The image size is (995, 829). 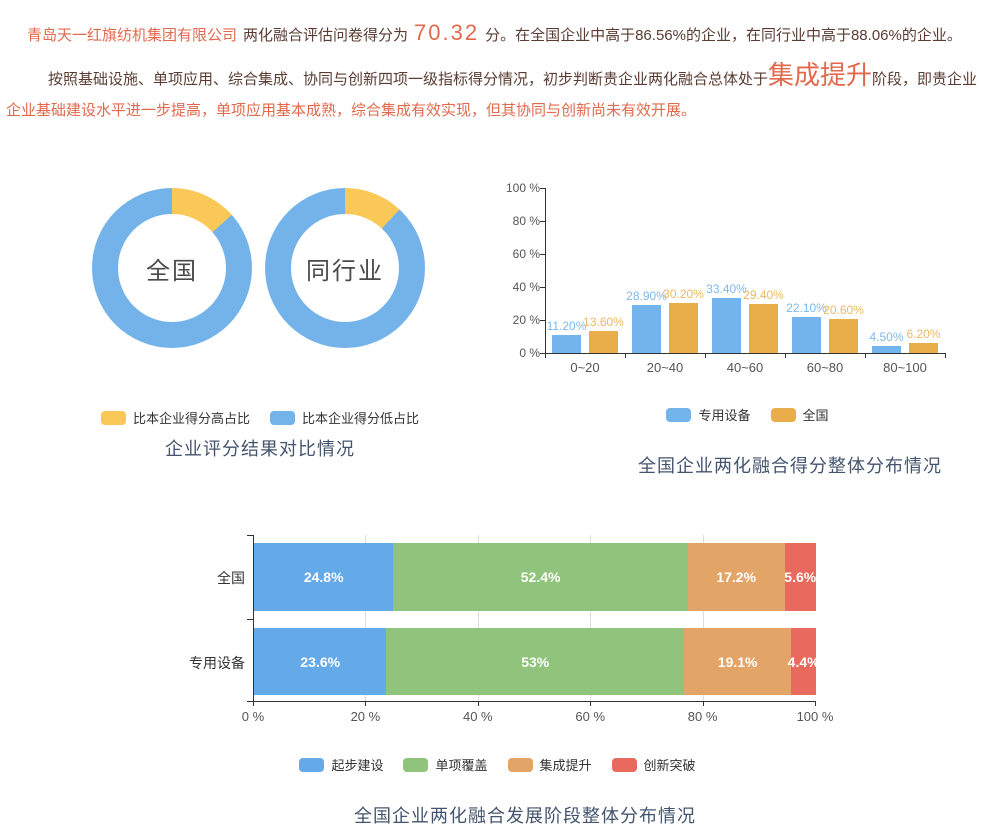 What do you see at coordinates (820, 75) in the screenshot?
I see `stage-highlight: 集成提升` at bounding box center [820, 75].